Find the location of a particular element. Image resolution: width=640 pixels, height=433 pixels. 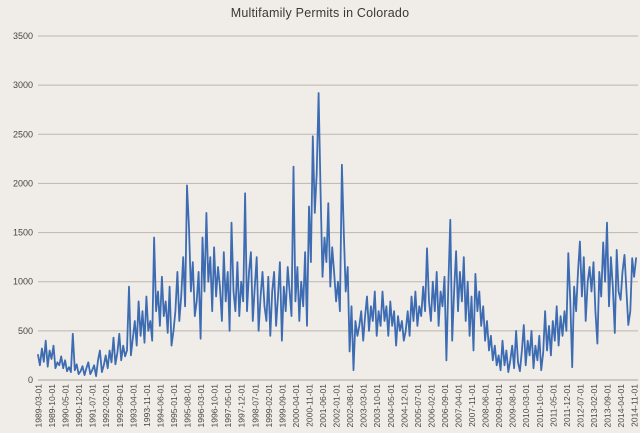

x-tick-label: 1991-07-01 is located at coordinates (93, 406).